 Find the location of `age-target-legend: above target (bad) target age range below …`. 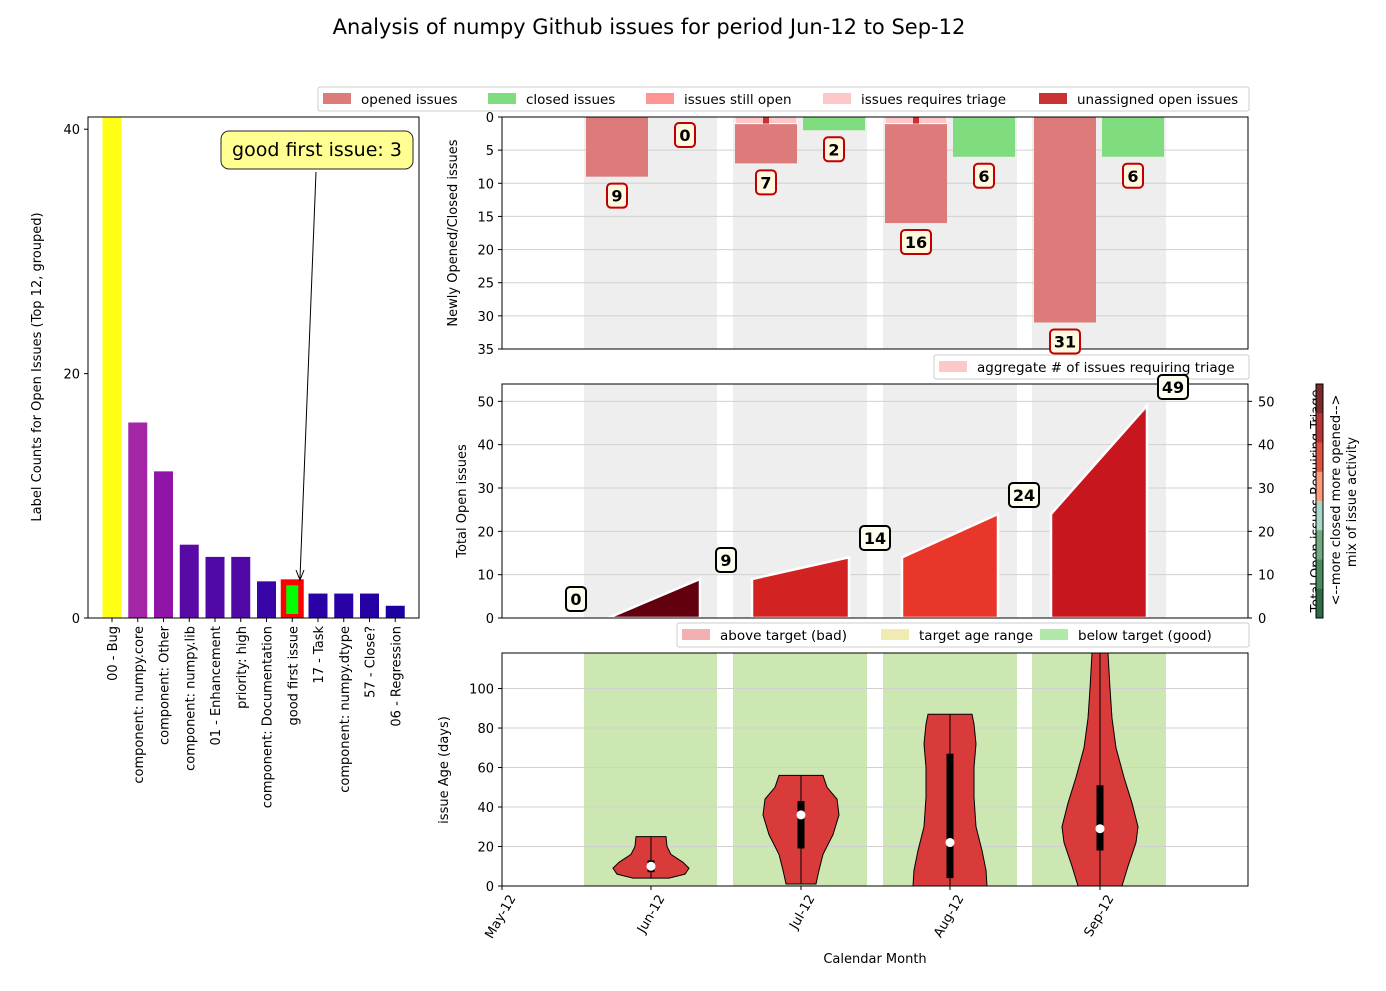

age-target-legend: above target (bad) target age range below … is located at coordinates (963, 635).